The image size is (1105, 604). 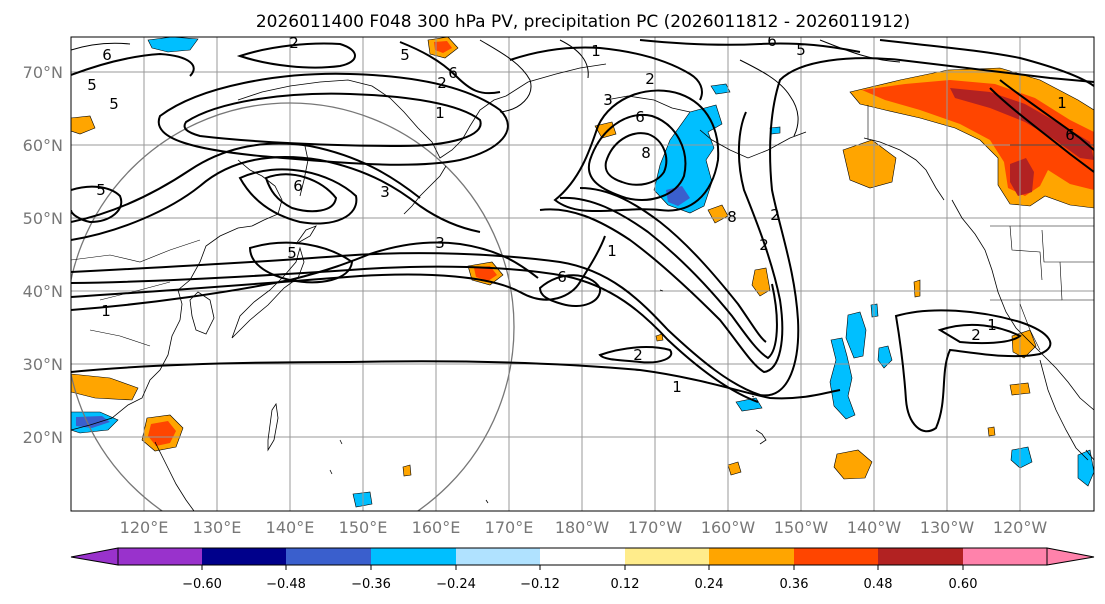 I want to click on lon-label: 150°W, so click(x=801, y=527).